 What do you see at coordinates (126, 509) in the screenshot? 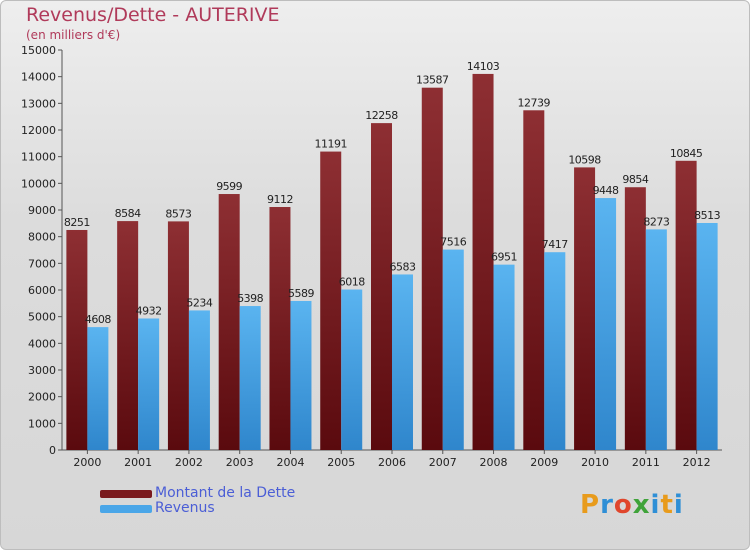
I see `legend-swatch-revenus` at bounding box center [126, 509].